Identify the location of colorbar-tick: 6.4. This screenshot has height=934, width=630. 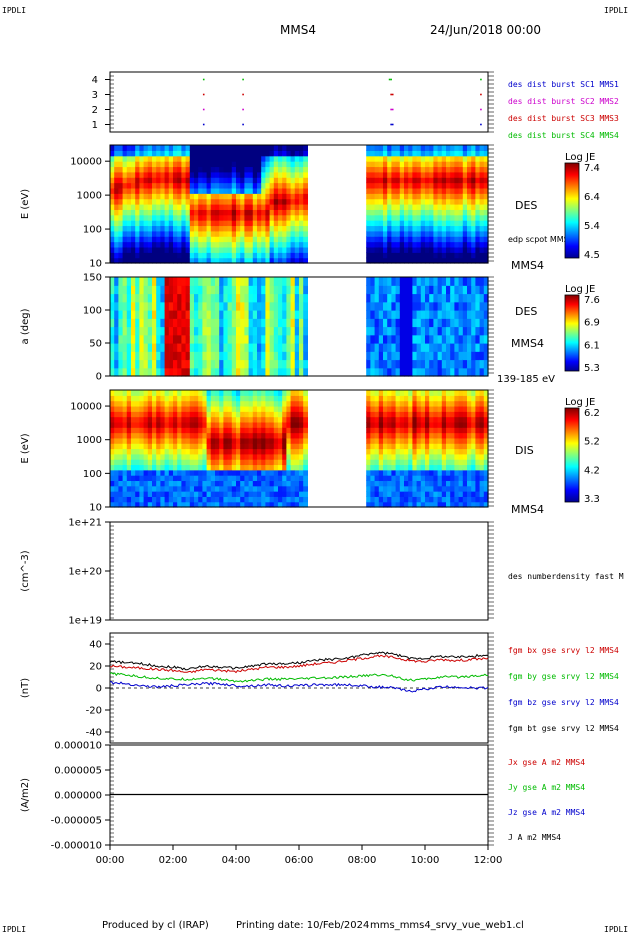
(592, 197).